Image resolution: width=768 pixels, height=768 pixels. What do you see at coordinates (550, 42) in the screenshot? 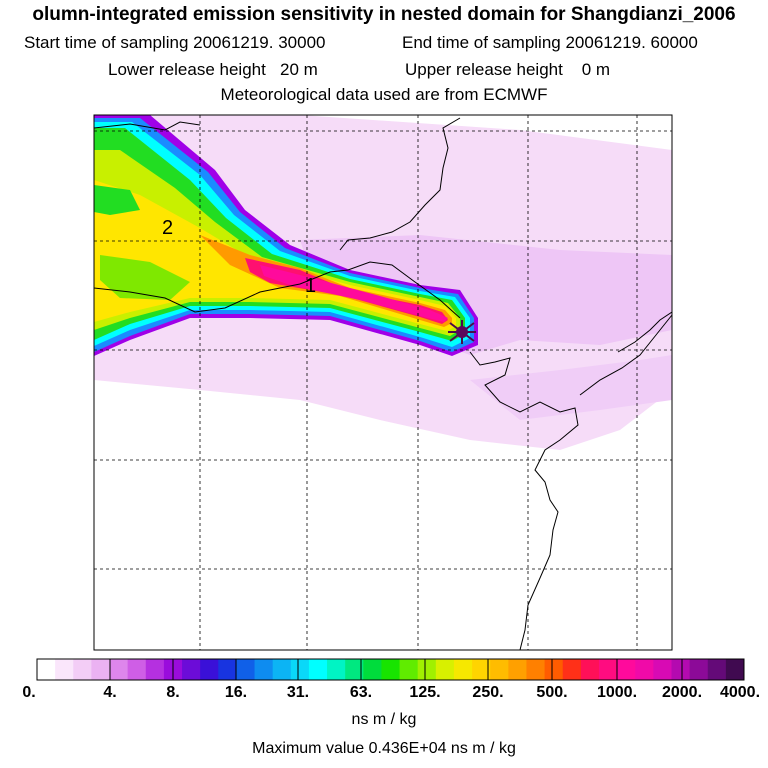
I see `end-time: End time of sampling 20061219. 60000` at bounding box center [550, 42].